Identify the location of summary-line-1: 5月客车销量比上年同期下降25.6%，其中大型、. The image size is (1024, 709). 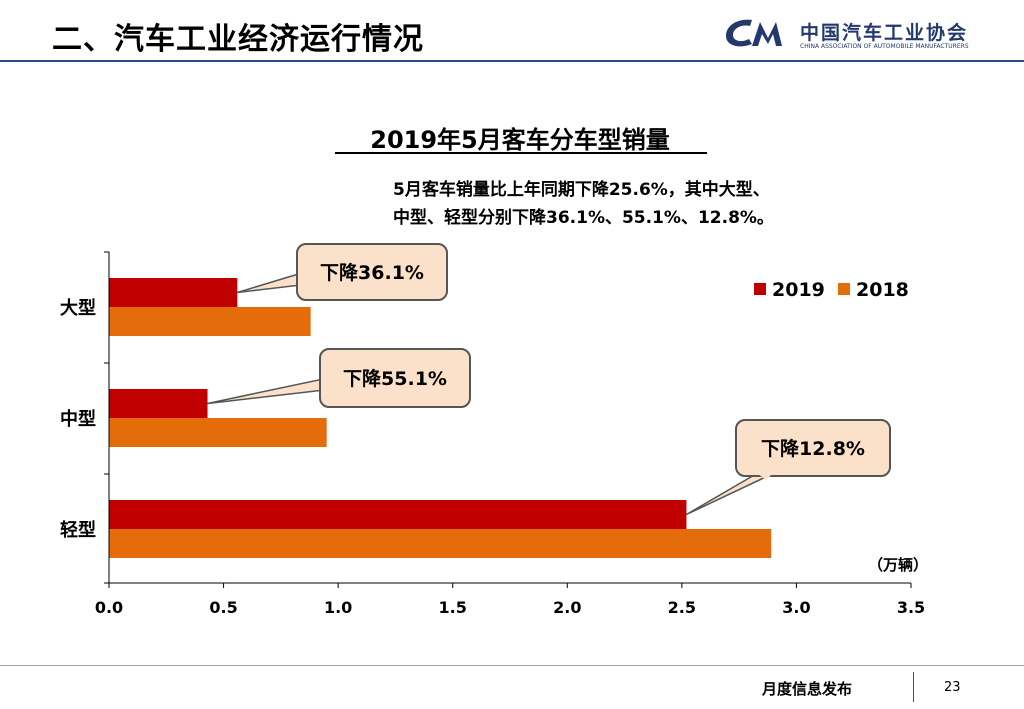
(581, 190).